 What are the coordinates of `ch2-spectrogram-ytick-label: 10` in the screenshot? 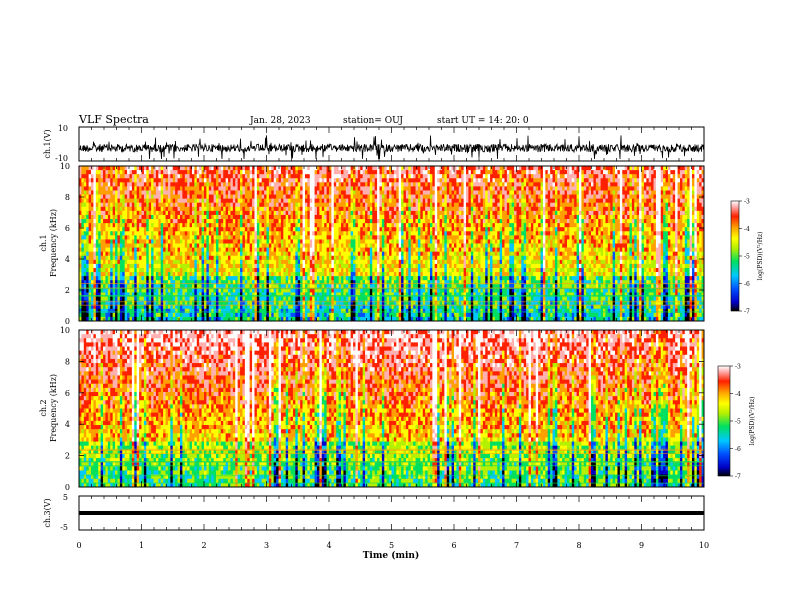 It's located at (65, 330).